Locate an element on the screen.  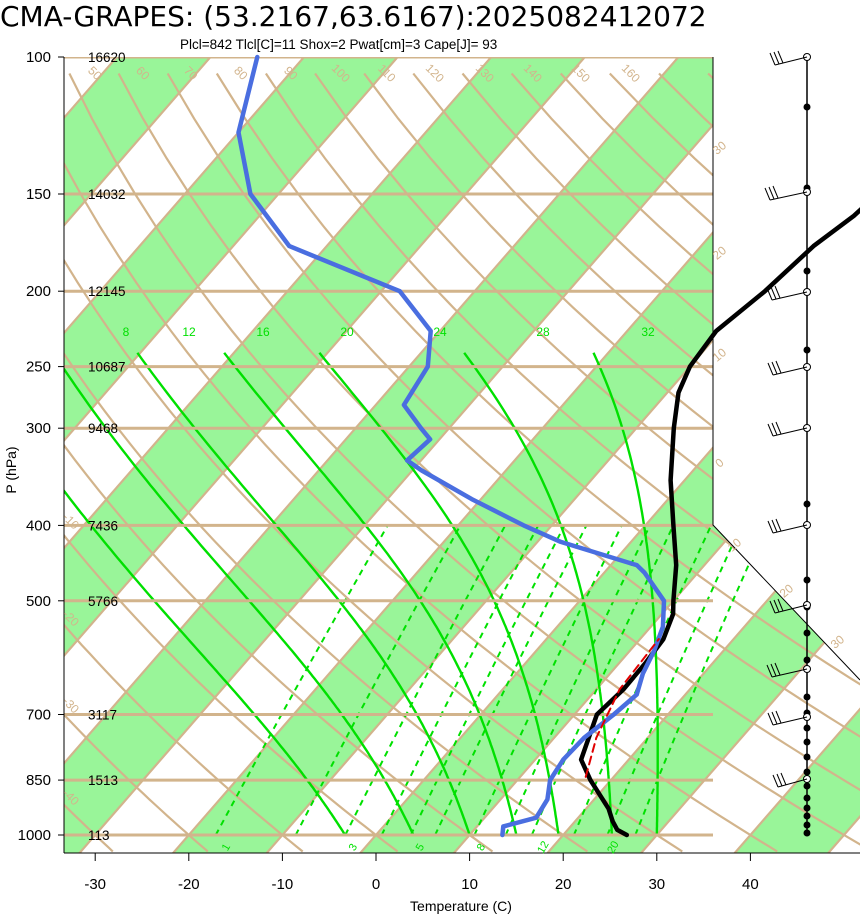
mixing-ratio-label: 1 is located at coordinates (226, 847).